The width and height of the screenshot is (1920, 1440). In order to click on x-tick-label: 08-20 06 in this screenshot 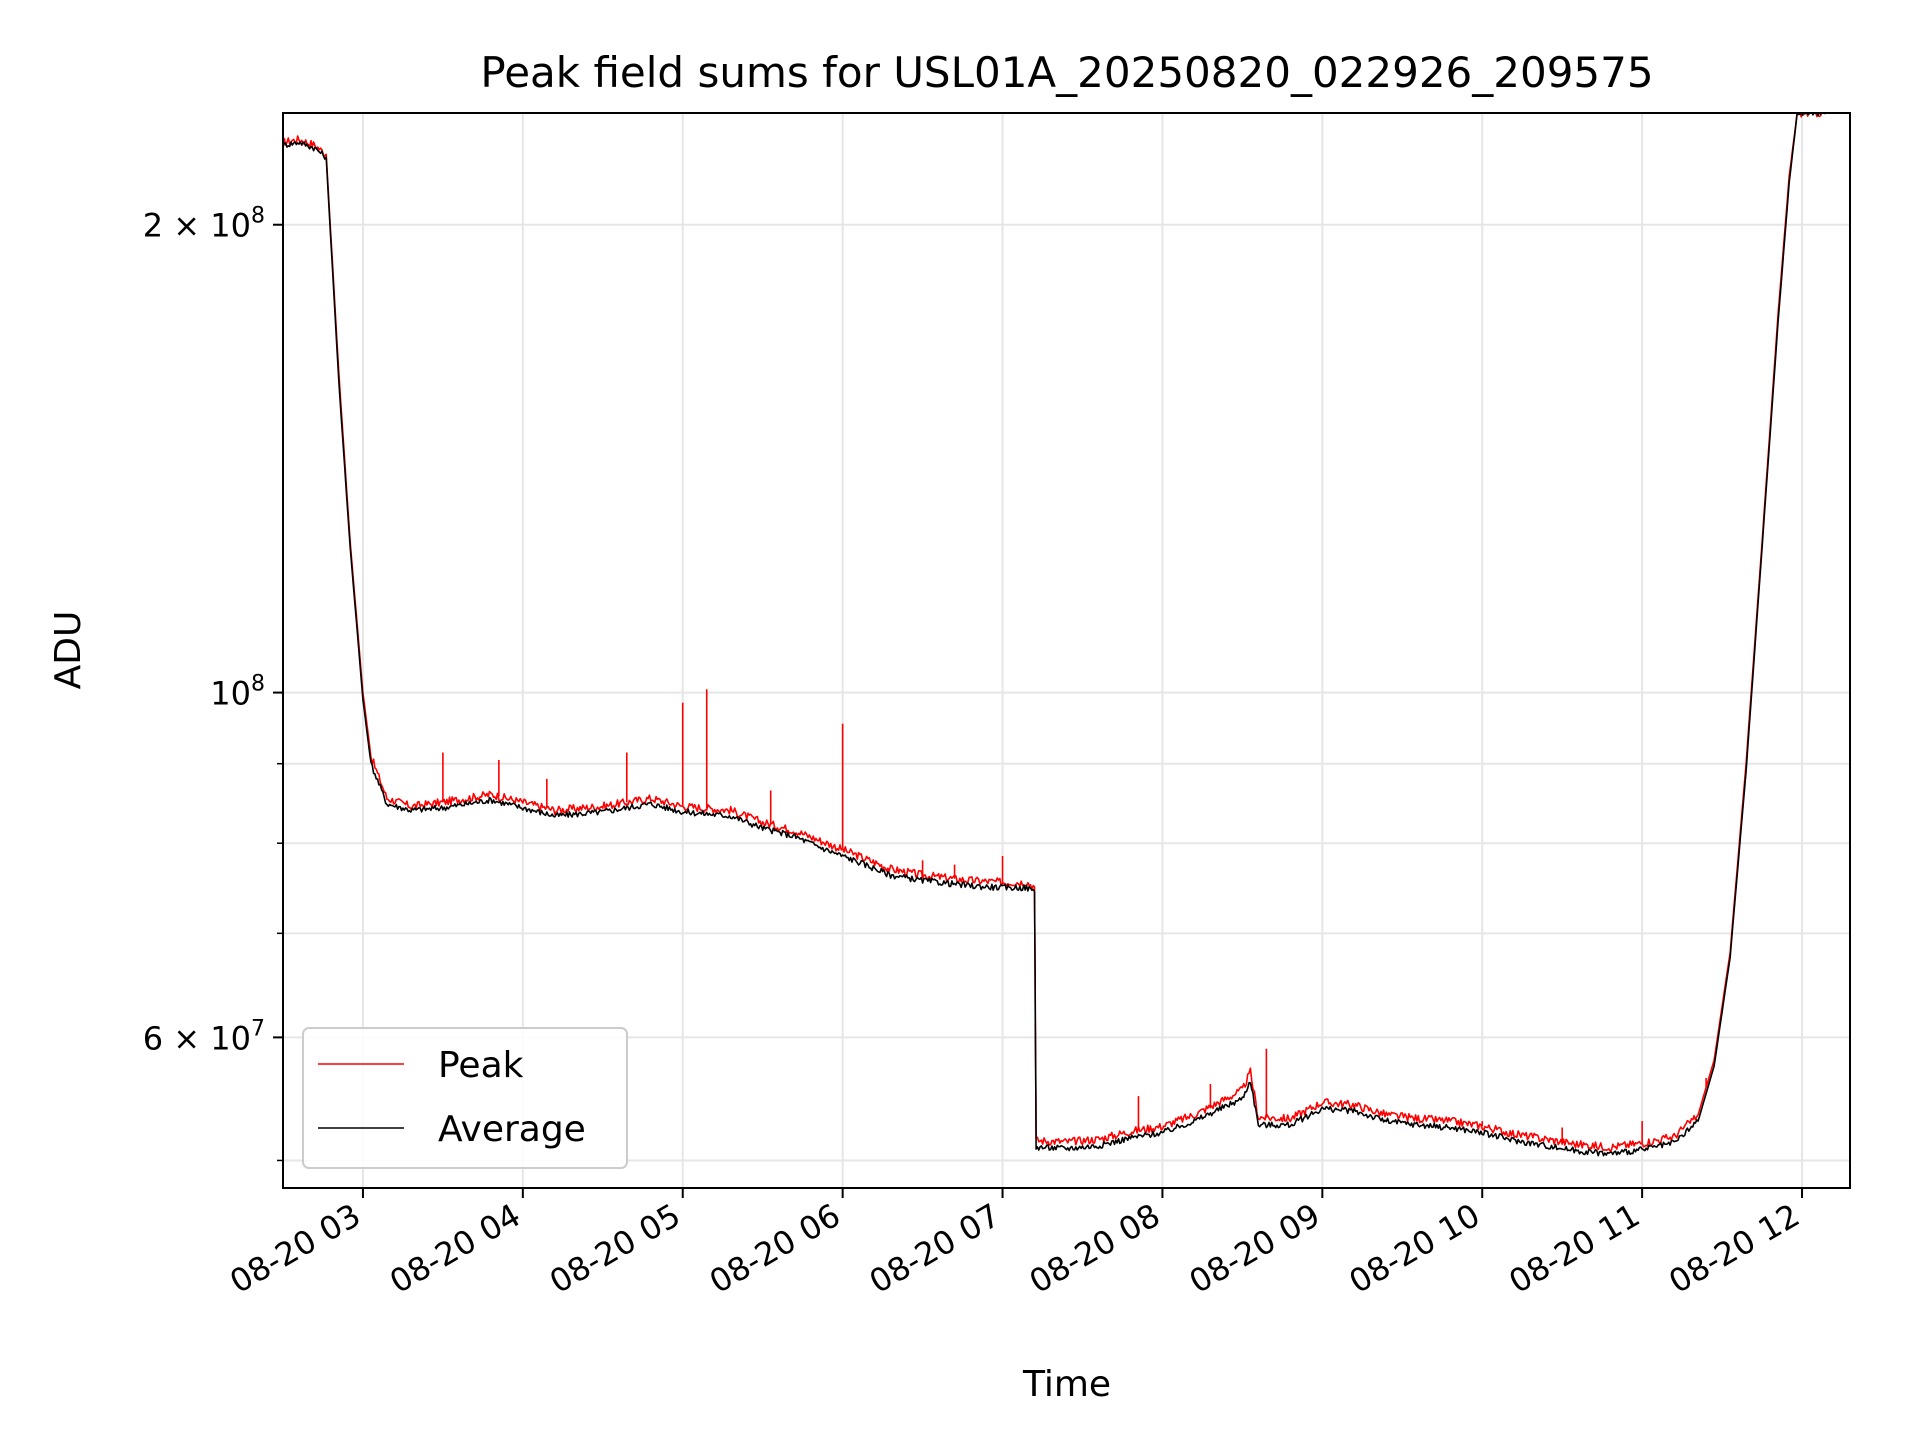, I will do `click(775, 1248)`.